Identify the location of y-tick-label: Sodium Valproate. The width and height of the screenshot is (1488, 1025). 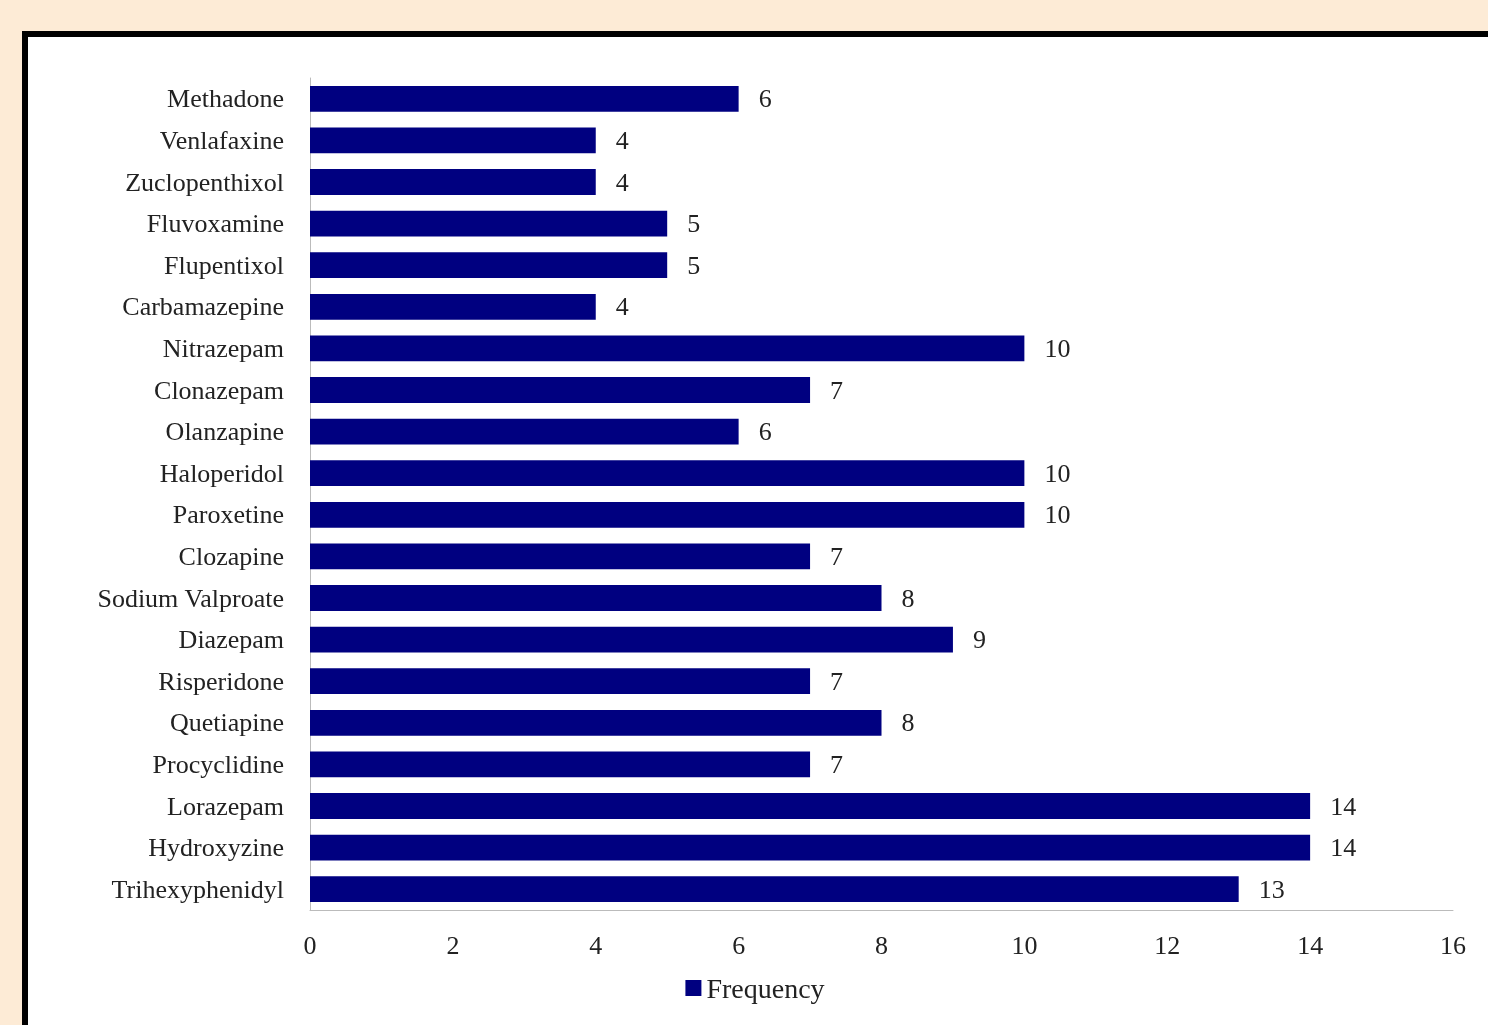
(190, 598).